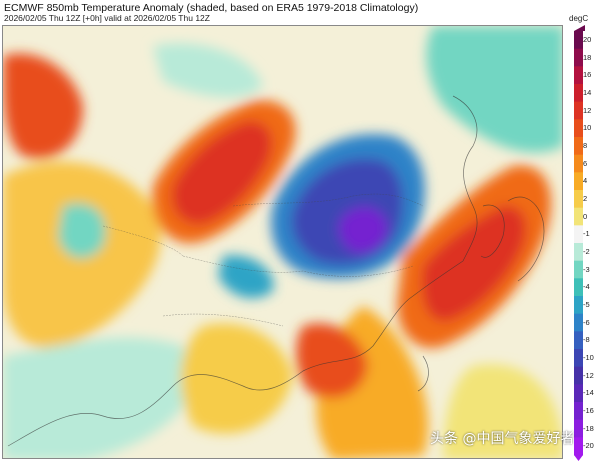 The width and height of the screenshot is (600, 461). Describe the element at coordinates (585, 145) in the screenshot. I see `colorbar-tick: 8` at that location.